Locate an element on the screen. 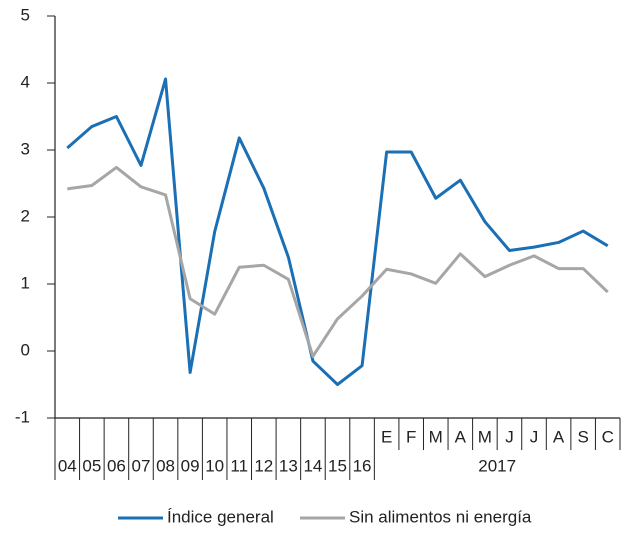 The width and height of the screenshot is (621, 538). x-tick-label: C is located at coordinates (608, 436).